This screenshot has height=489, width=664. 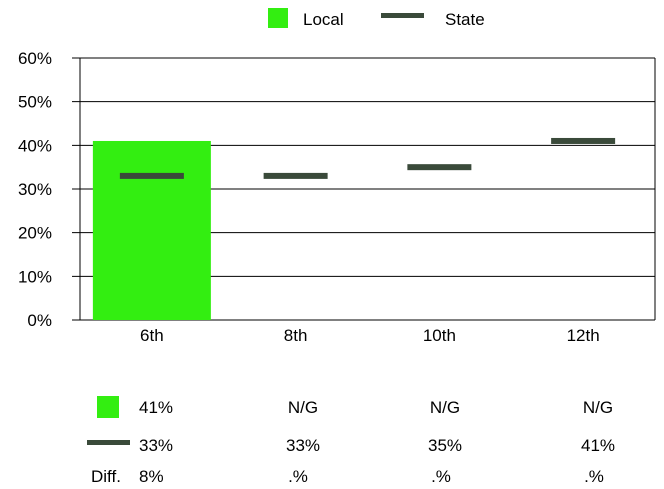 What do you see at coordinates (296, 335) in the screenshot?
I see `x-tick-label: 8th` at bounding box center [296, 335].